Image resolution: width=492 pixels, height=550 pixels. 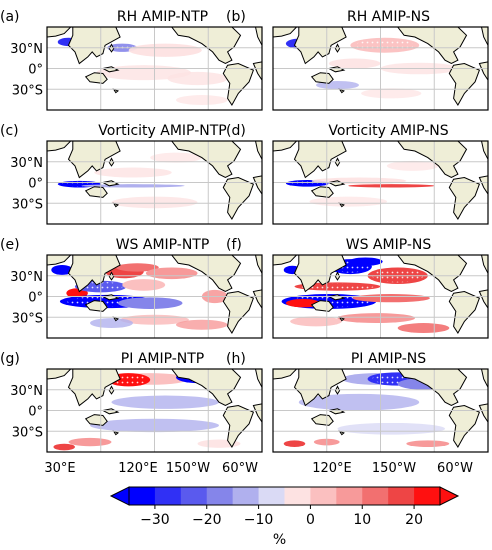 I want to click on panel-letter: (d), so click(x=236, y=131).